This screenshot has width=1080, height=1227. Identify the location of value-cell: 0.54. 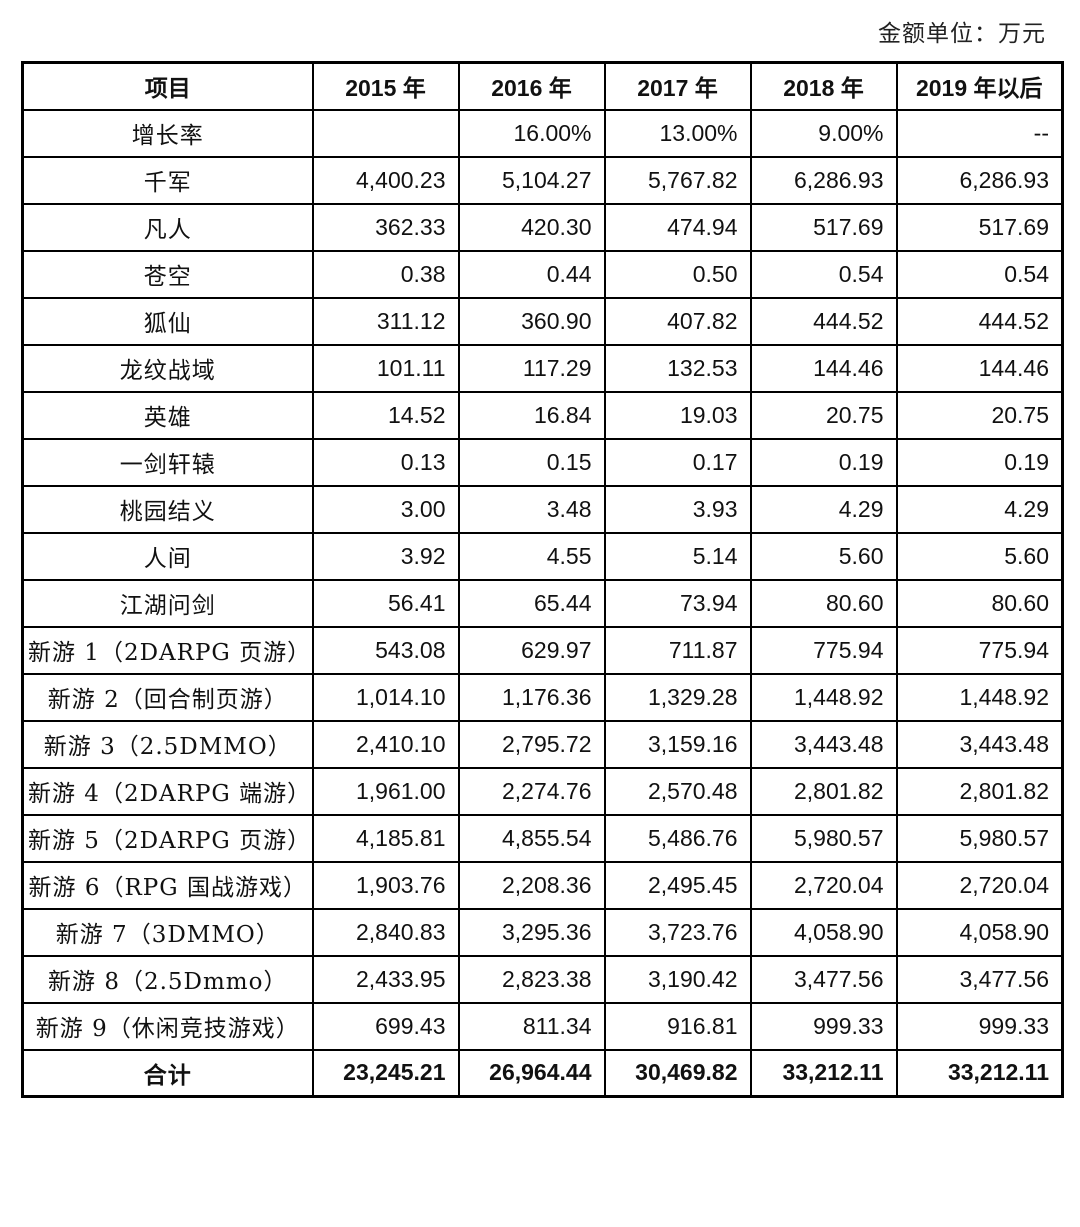
(979, 274).